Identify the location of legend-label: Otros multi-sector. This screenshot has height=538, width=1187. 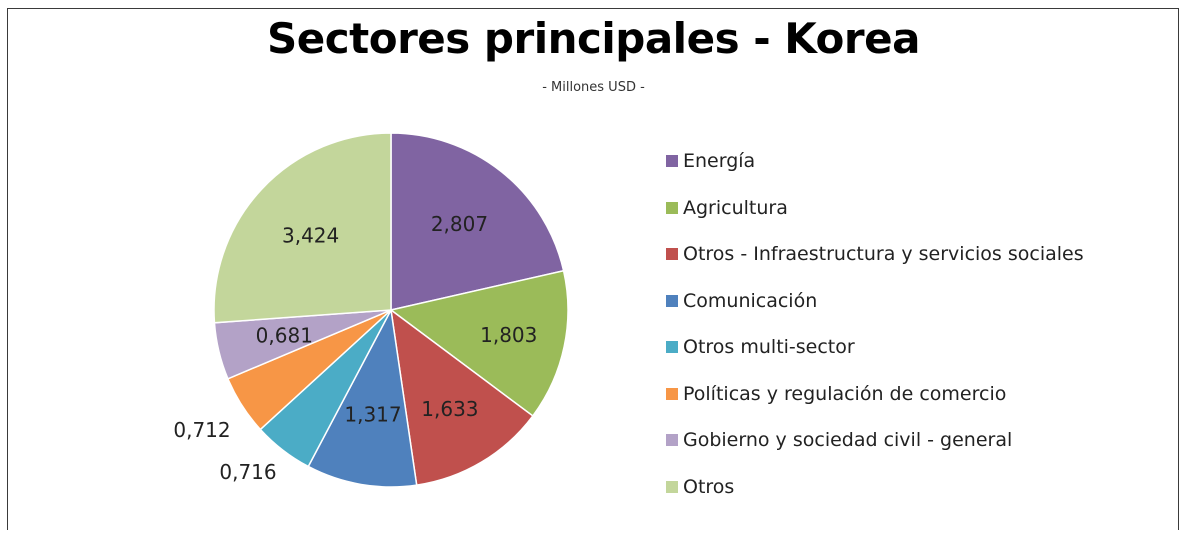
(769, 347).